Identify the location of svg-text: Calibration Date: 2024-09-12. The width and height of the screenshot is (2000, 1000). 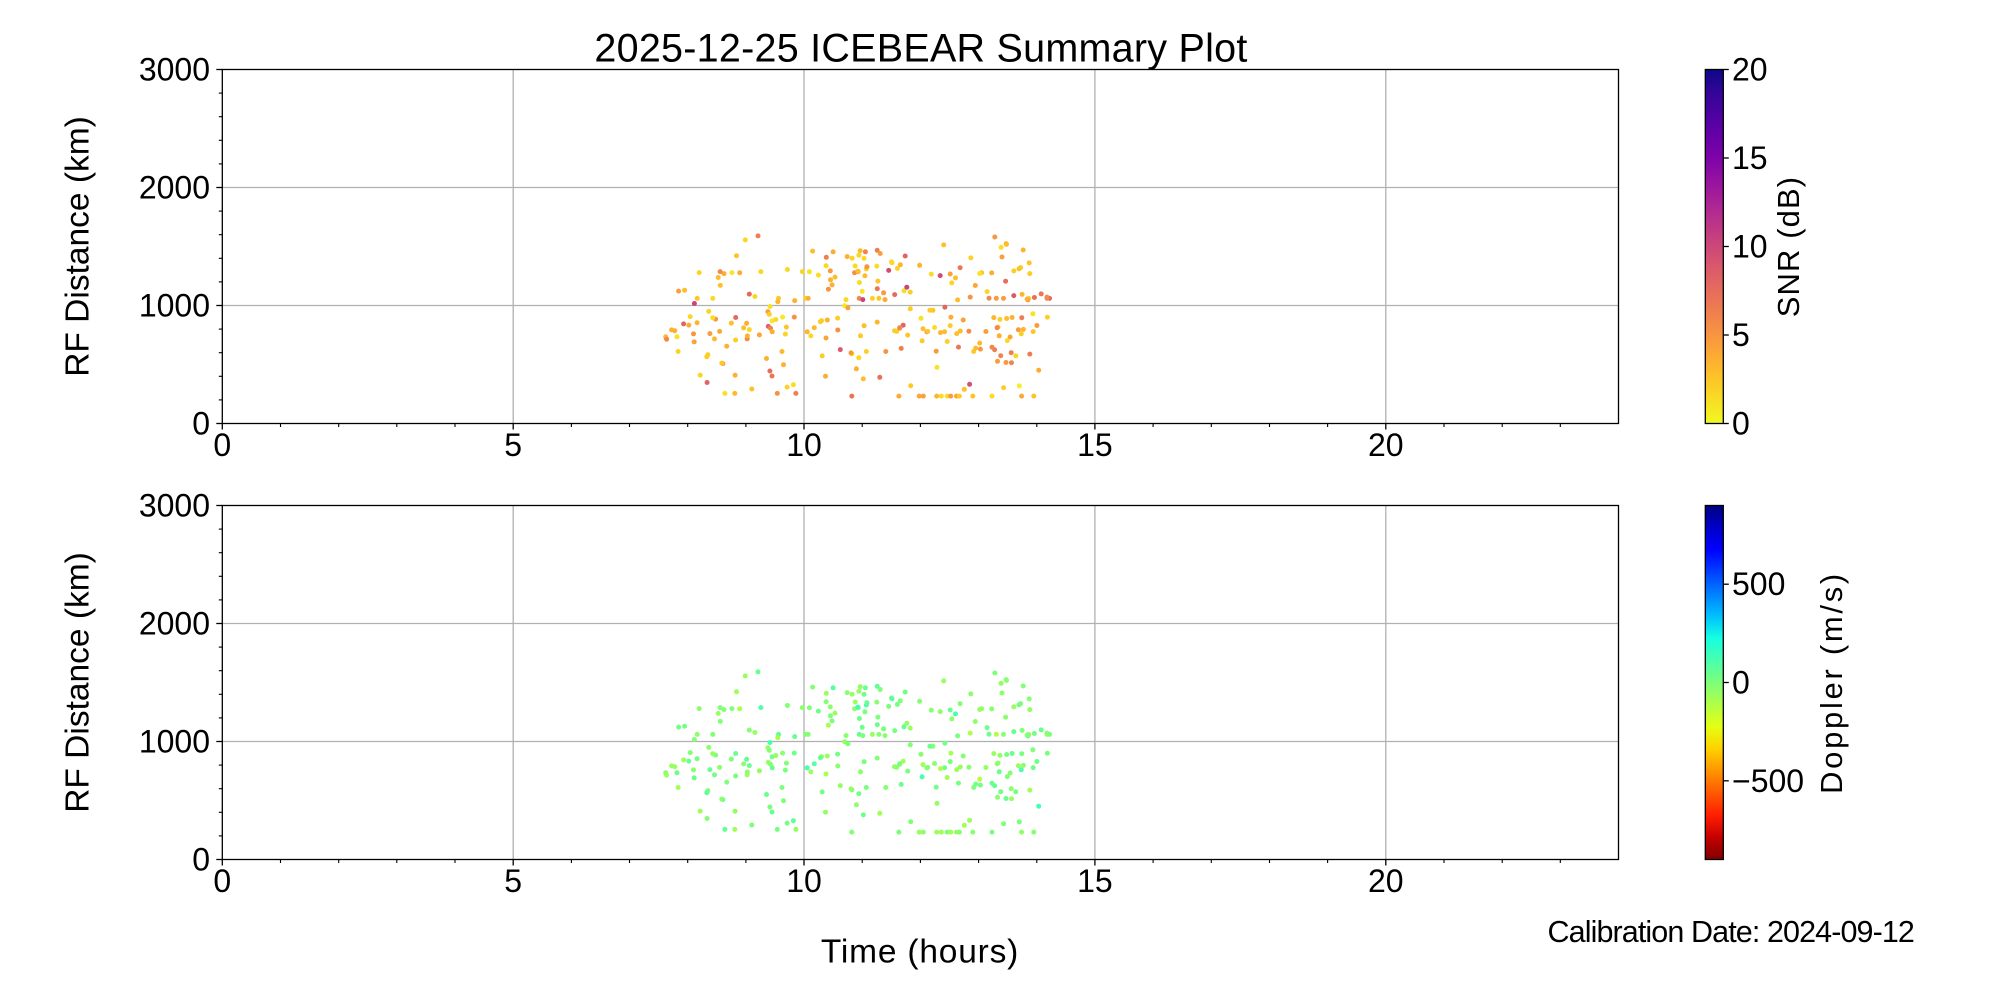
(1731, 932).